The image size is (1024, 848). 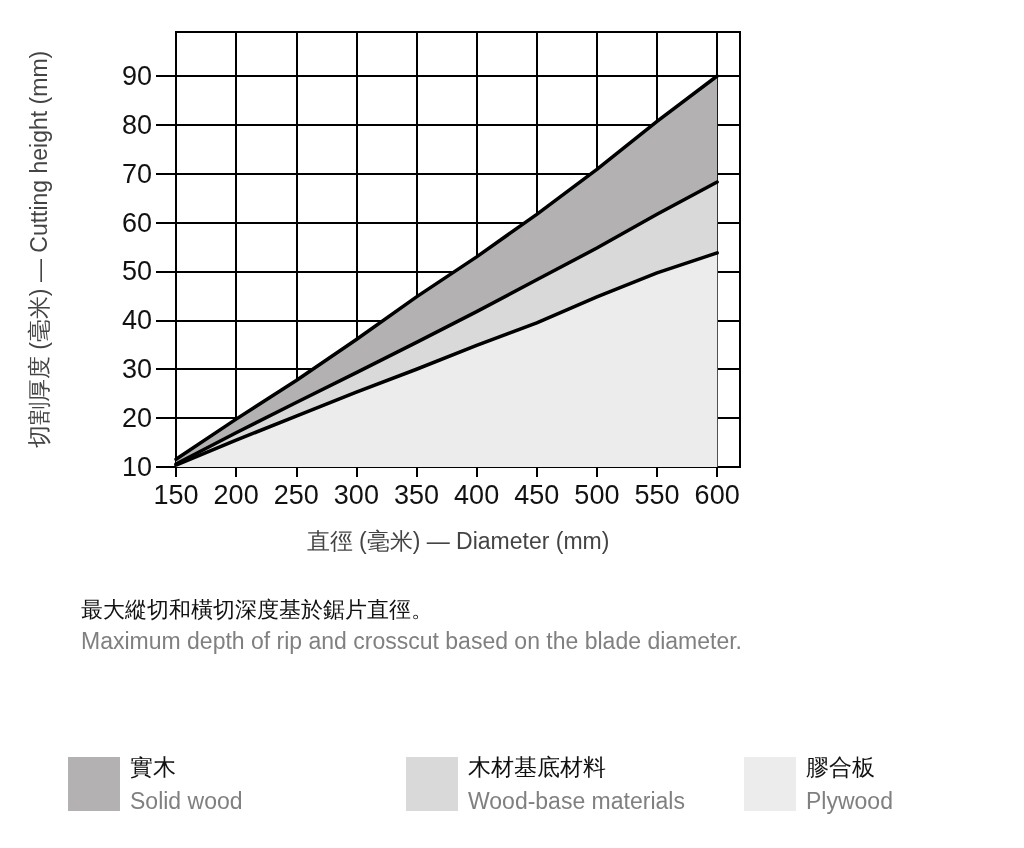 What do you see at coordinates (136, 173) in the screenshot?
I see `y-tick-label: 70` at bounding box center [136, 173].